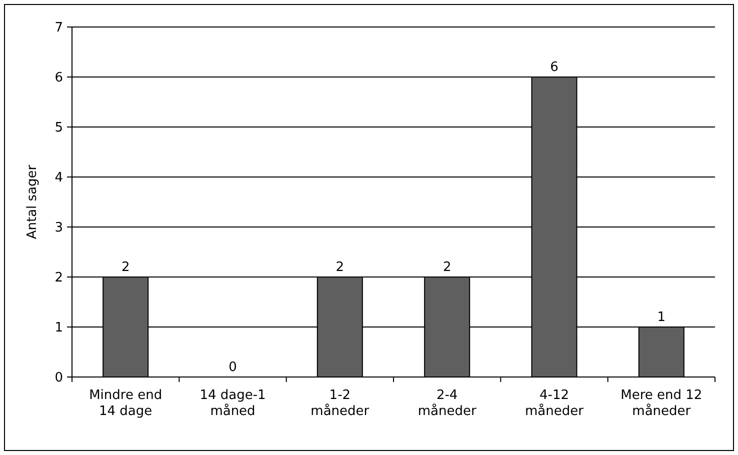  I want to click on y-tick-label: 5, so click(58, 128).